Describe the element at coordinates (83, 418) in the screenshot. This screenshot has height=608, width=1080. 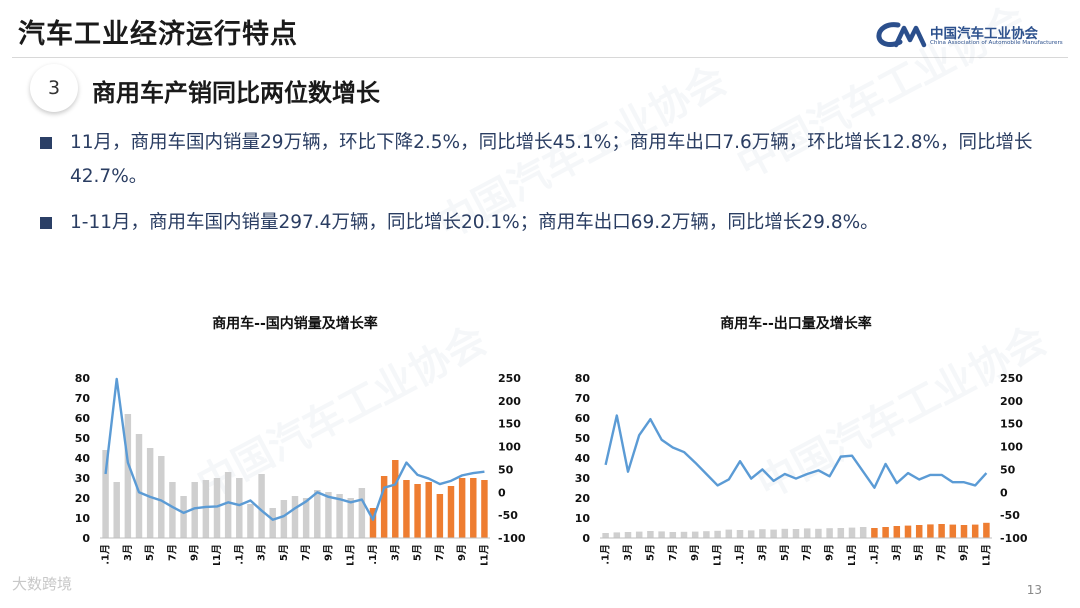
I see `y-left-tick-label: 60` at that location.